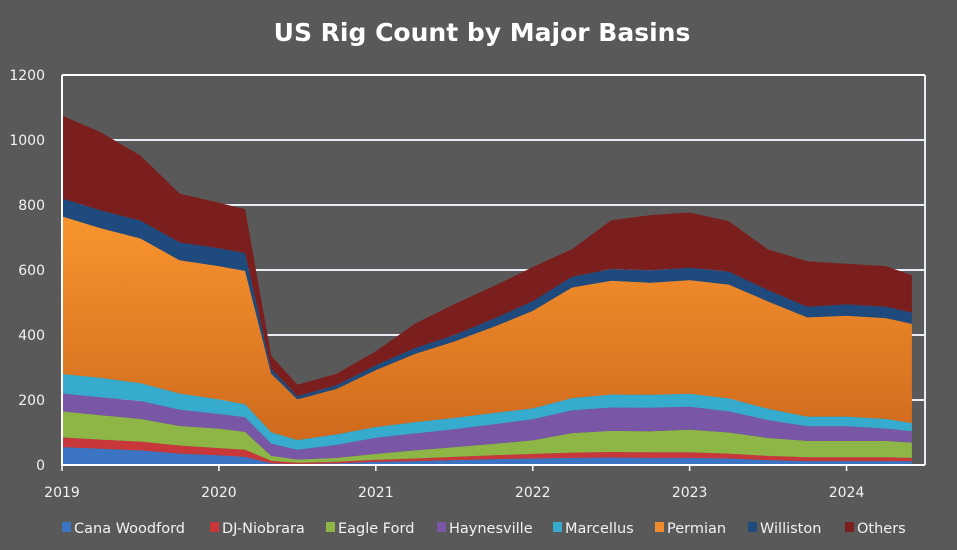 The width and height of the screenshot is (957, 550). Describe the element at coordinates (487, 456) in the screenshot. I see `area-cana-woodford` at that location.